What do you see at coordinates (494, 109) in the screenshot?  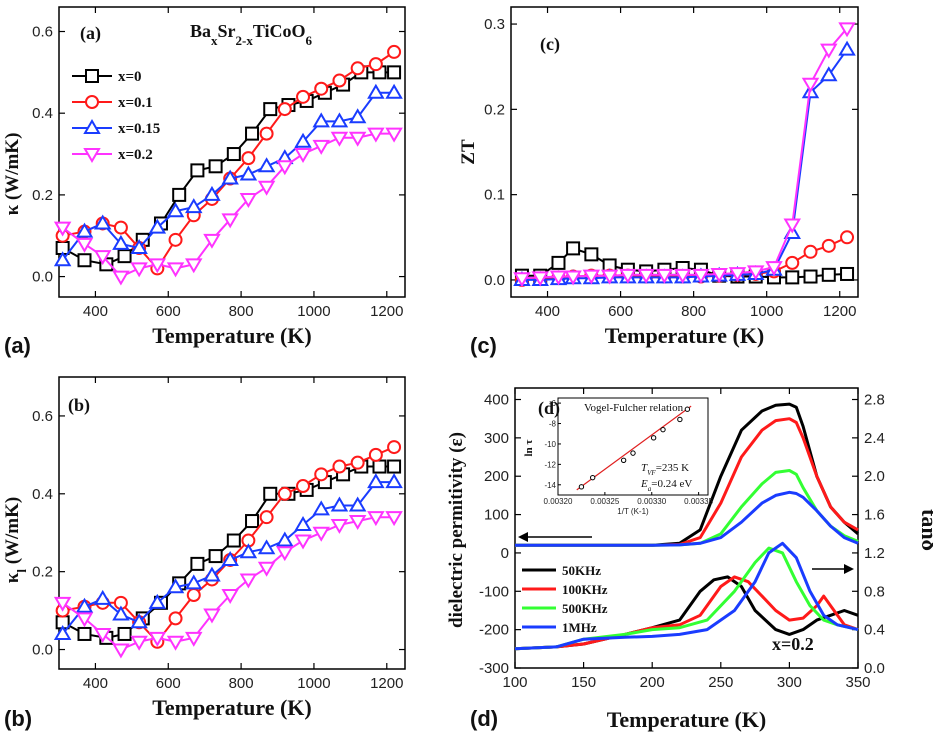 I see `y-tick-label: 0.2` at bounding box center [494, 109].